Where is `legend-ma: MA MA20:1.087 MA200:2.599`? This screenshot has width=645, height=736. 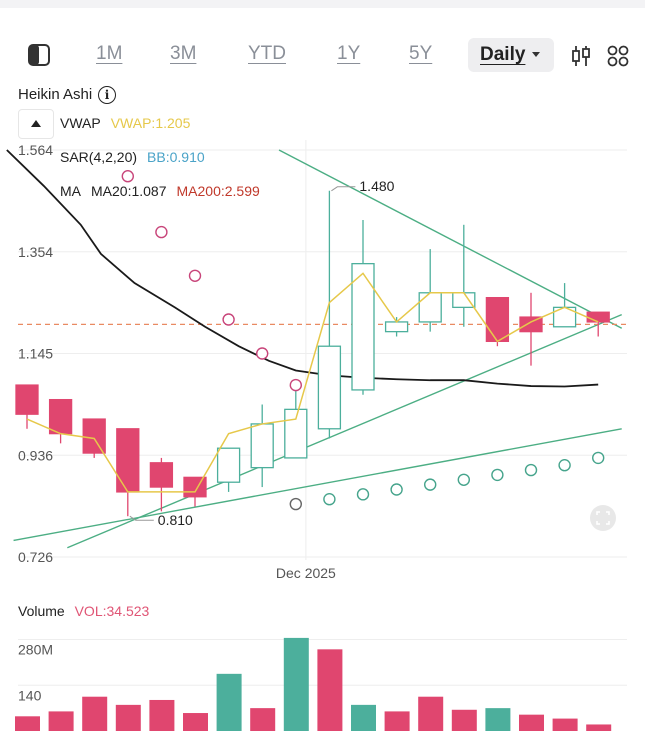
legend-ma: MA MA20:1.087 MA200:2.599 is located at coordinates (160, 191).